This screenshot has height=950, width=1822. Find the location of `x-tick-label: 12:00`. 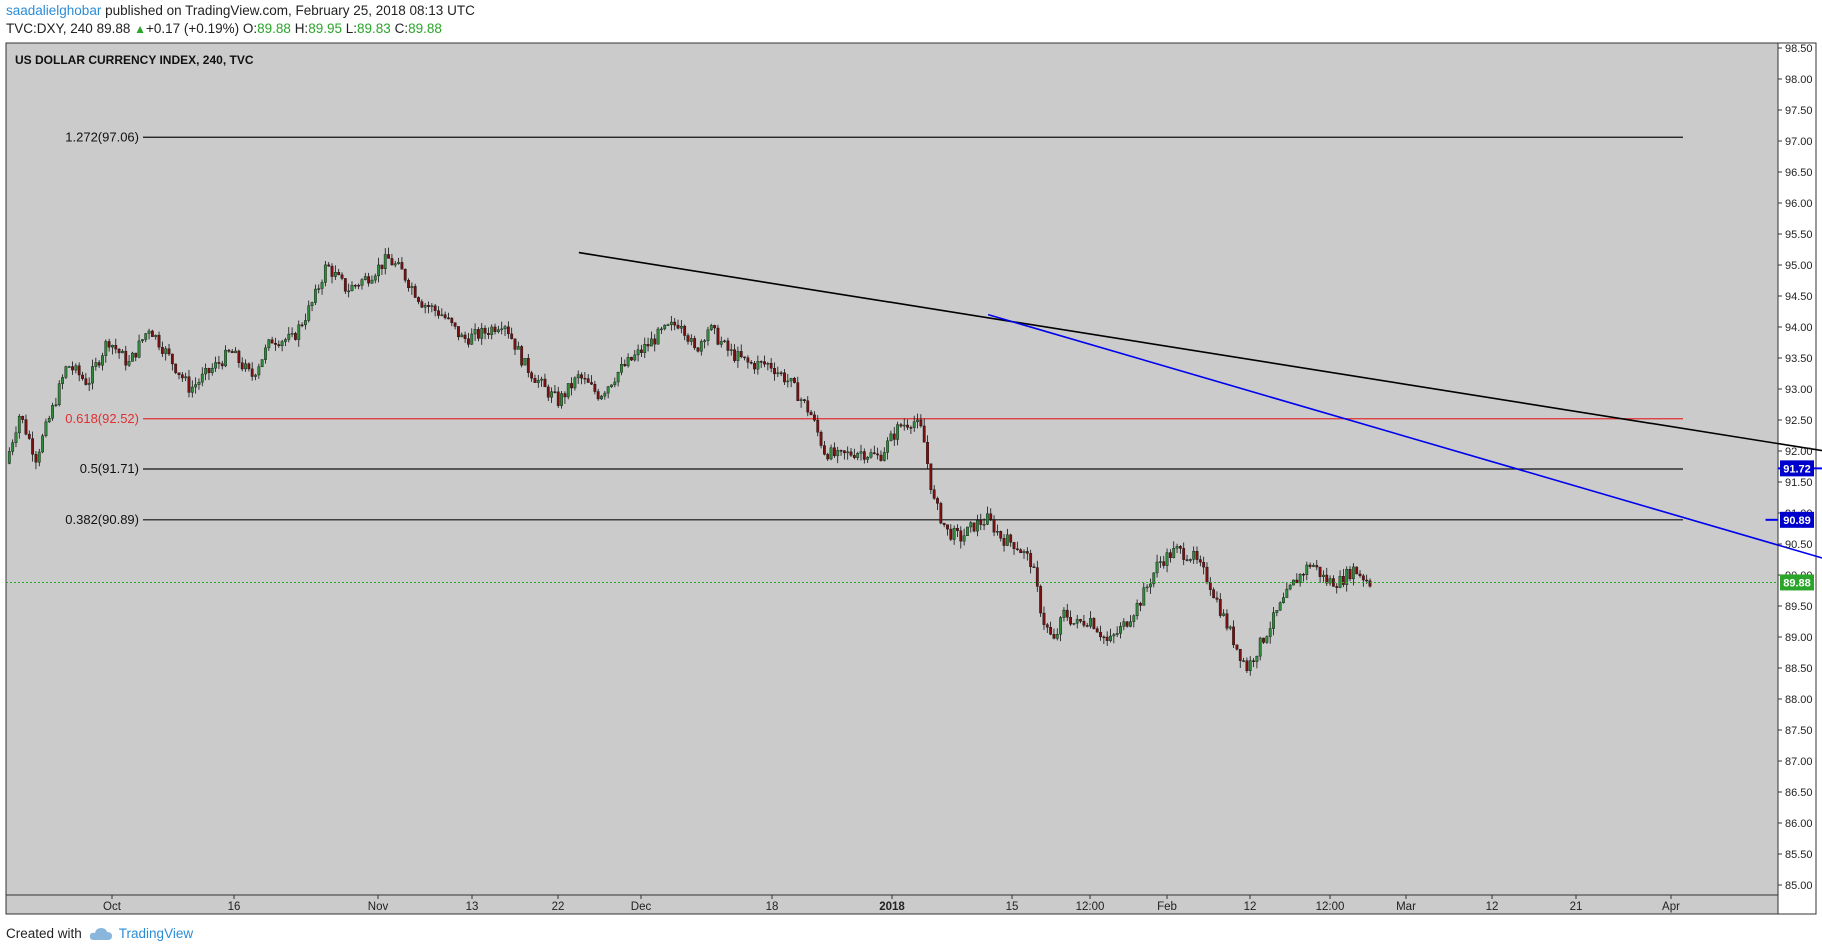

x-tick-label: 12:00 is located at coordinates (1330, 907).